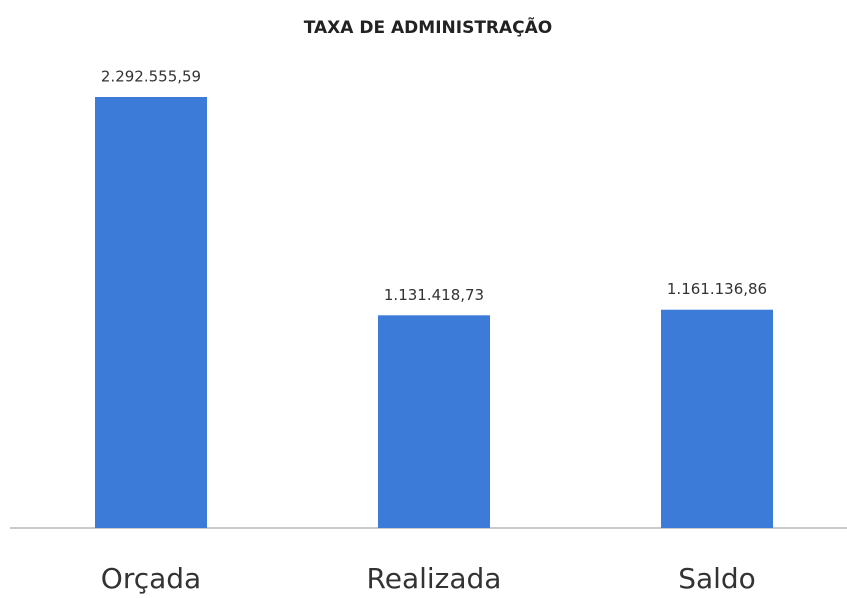 This screenshot has width=847, height=598. I want to click on chart-title: TAXA DE ADMINISTRAÇÃO, so click(428, 26).